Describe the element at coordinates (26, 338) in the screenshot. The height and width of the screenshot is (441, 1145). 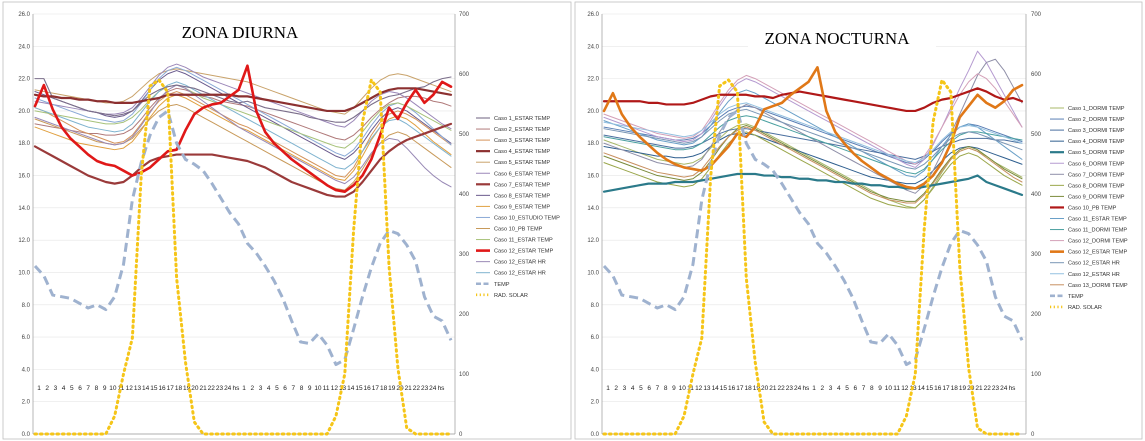
I see `y-left-tick-label: 6.0` at that location.